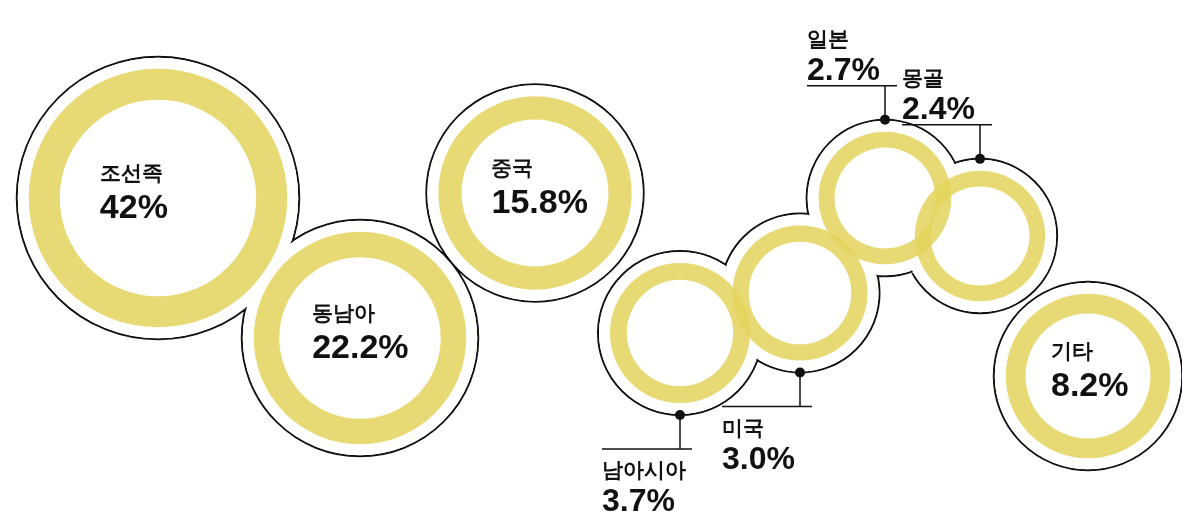  I want to click on category-label: 중국, so click(512, 168).